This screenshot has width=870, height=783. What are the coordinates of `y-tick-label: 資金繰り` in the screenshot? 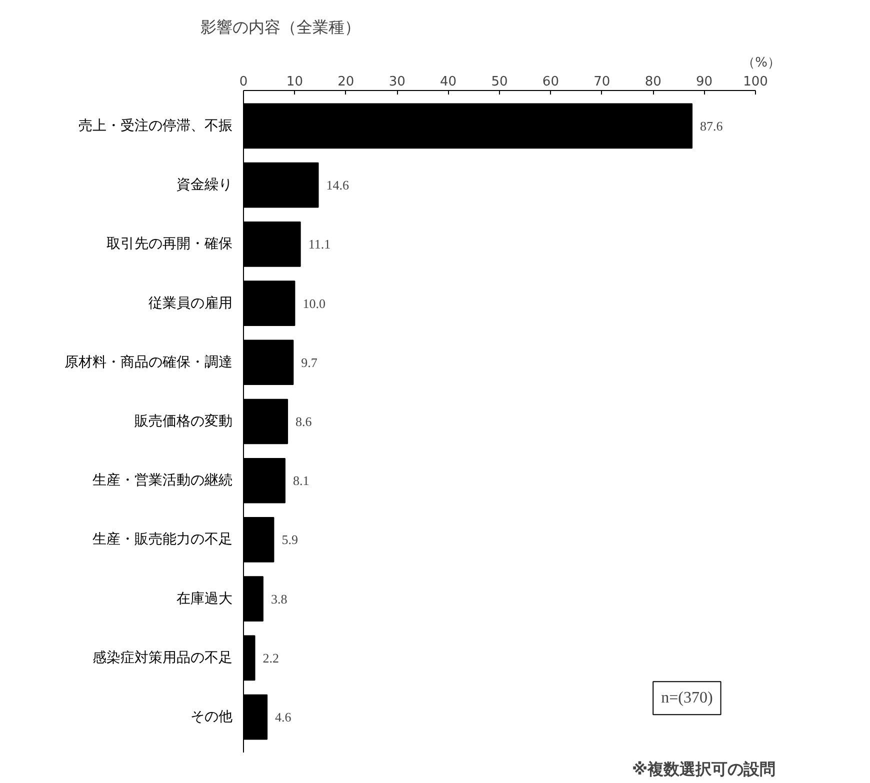 It's located at (204, 185).